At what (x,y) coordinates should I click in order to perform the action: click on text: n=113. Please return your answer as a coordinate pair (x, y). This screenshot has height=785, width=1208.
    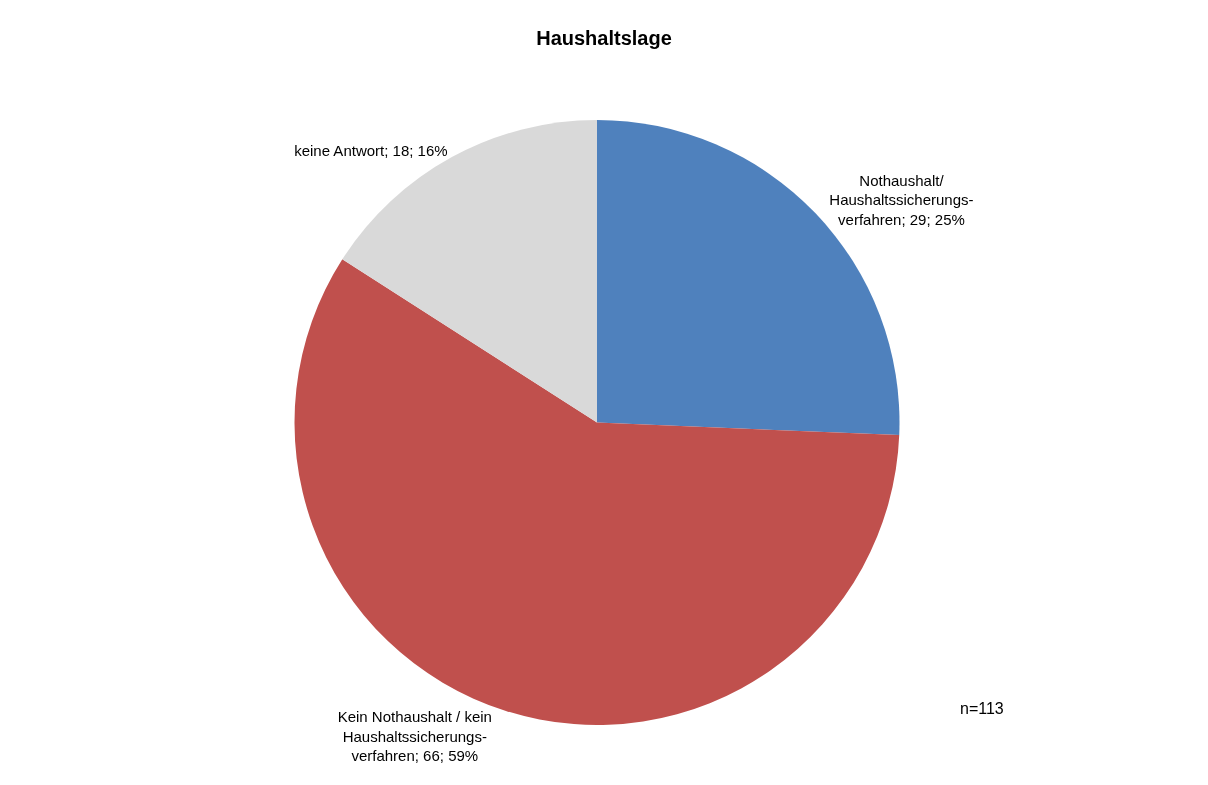
    Looking at the image, I should click on (982, 708).